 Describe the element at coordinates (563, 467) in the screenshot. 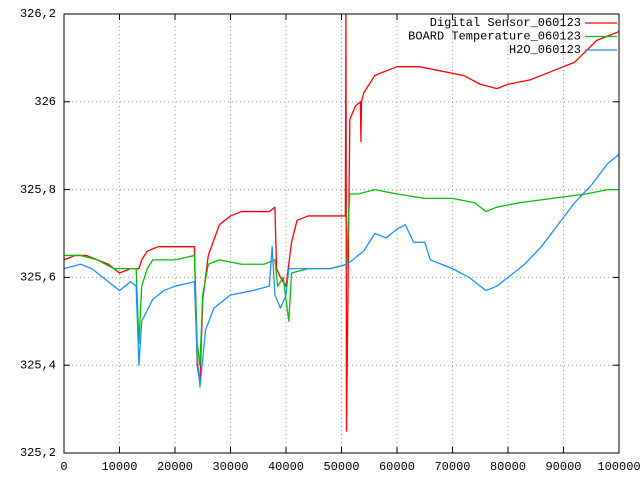

I see `x-tick-label: 90000` at that location.